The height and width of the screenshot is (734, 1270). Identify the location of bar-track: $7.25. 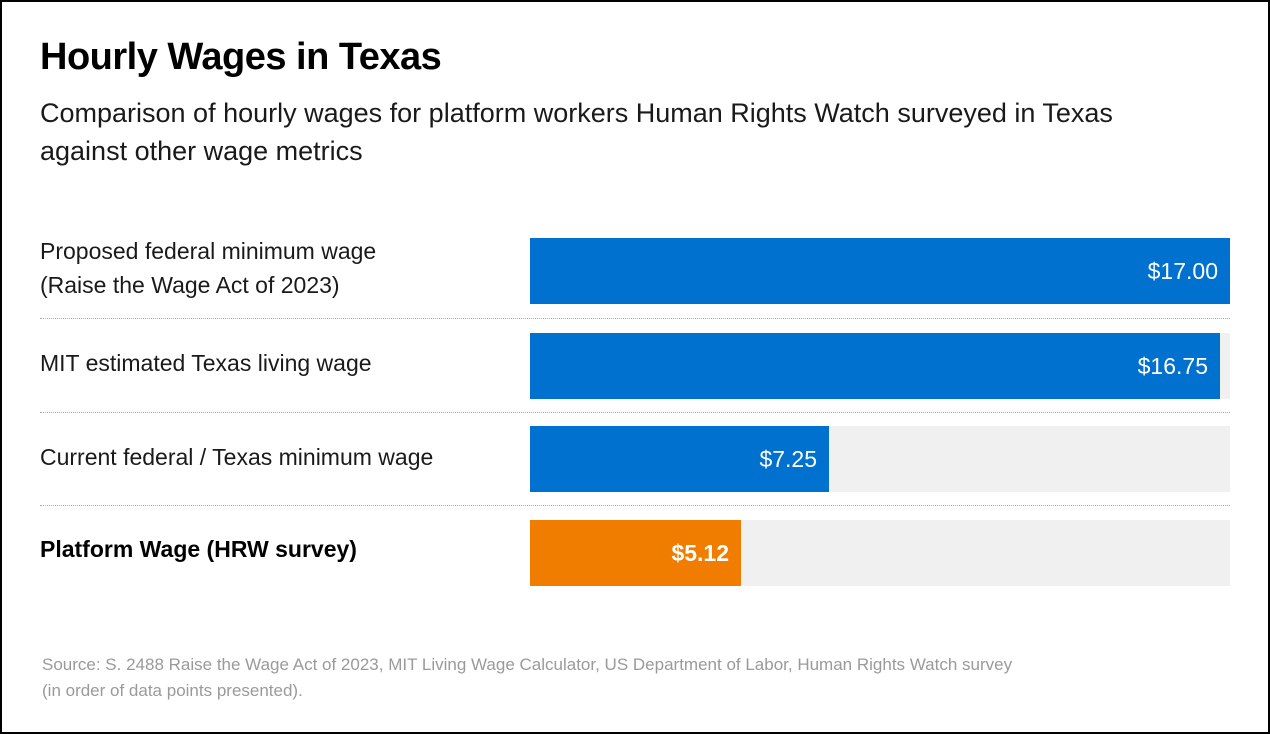
(880, 459).